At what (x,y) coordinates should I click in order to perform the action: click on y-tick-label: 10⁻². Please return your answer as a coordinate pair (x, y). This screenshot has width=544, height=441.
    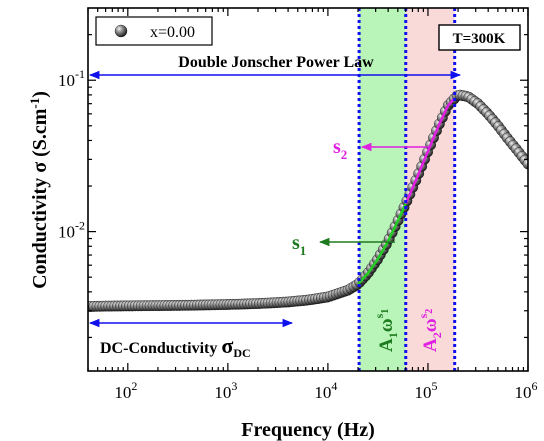
    Looking at the image, I should click on (71, 230).